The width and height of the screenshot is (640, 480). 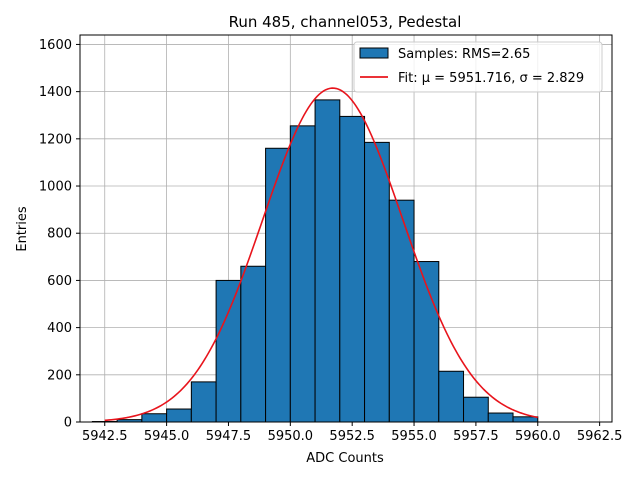 I want to click on y-tick-label: 800, so click(x=59, y=234).